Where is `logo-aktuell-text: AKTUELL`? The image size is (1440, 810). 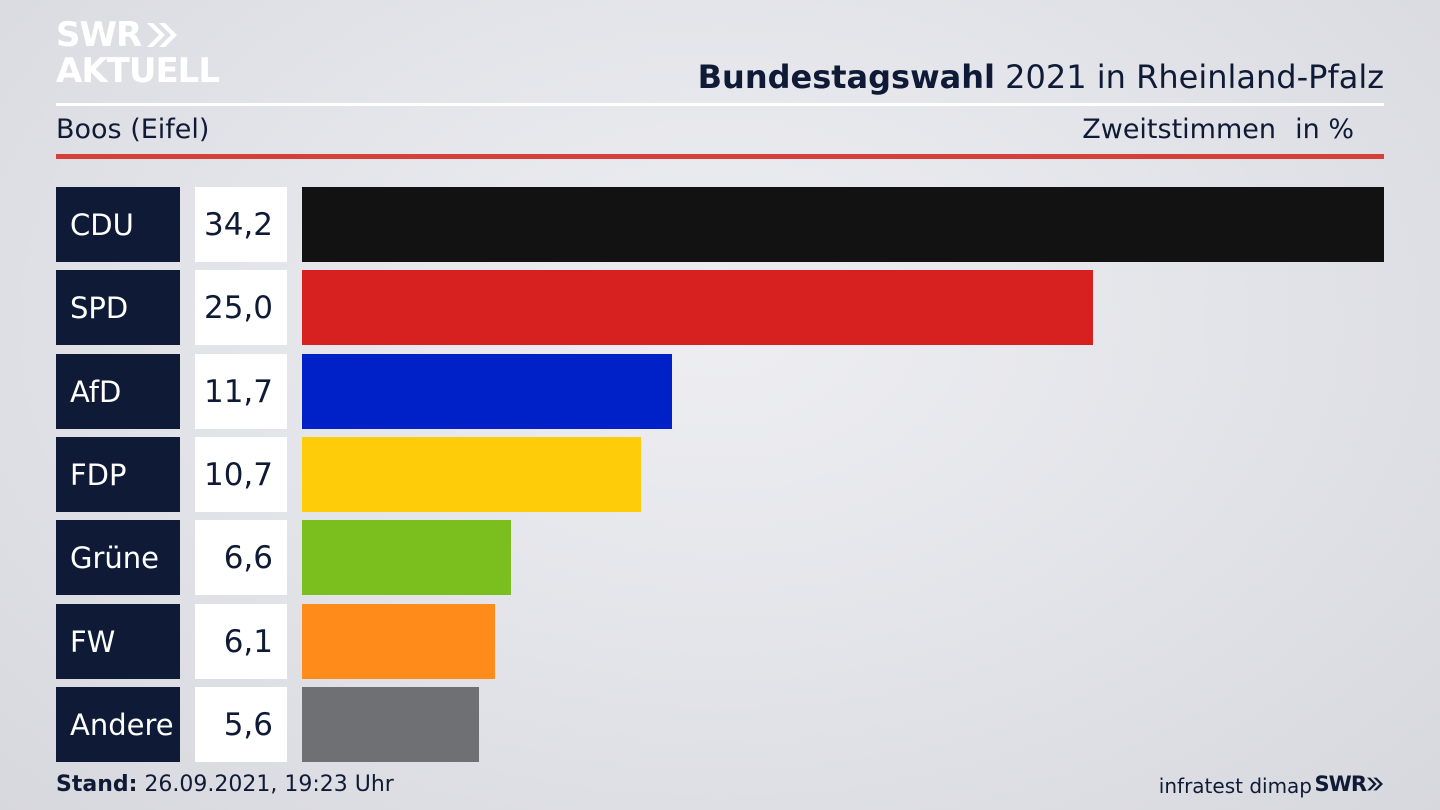 logo-aktuell-text: AKTUELL is located at coordinates (138, 71).